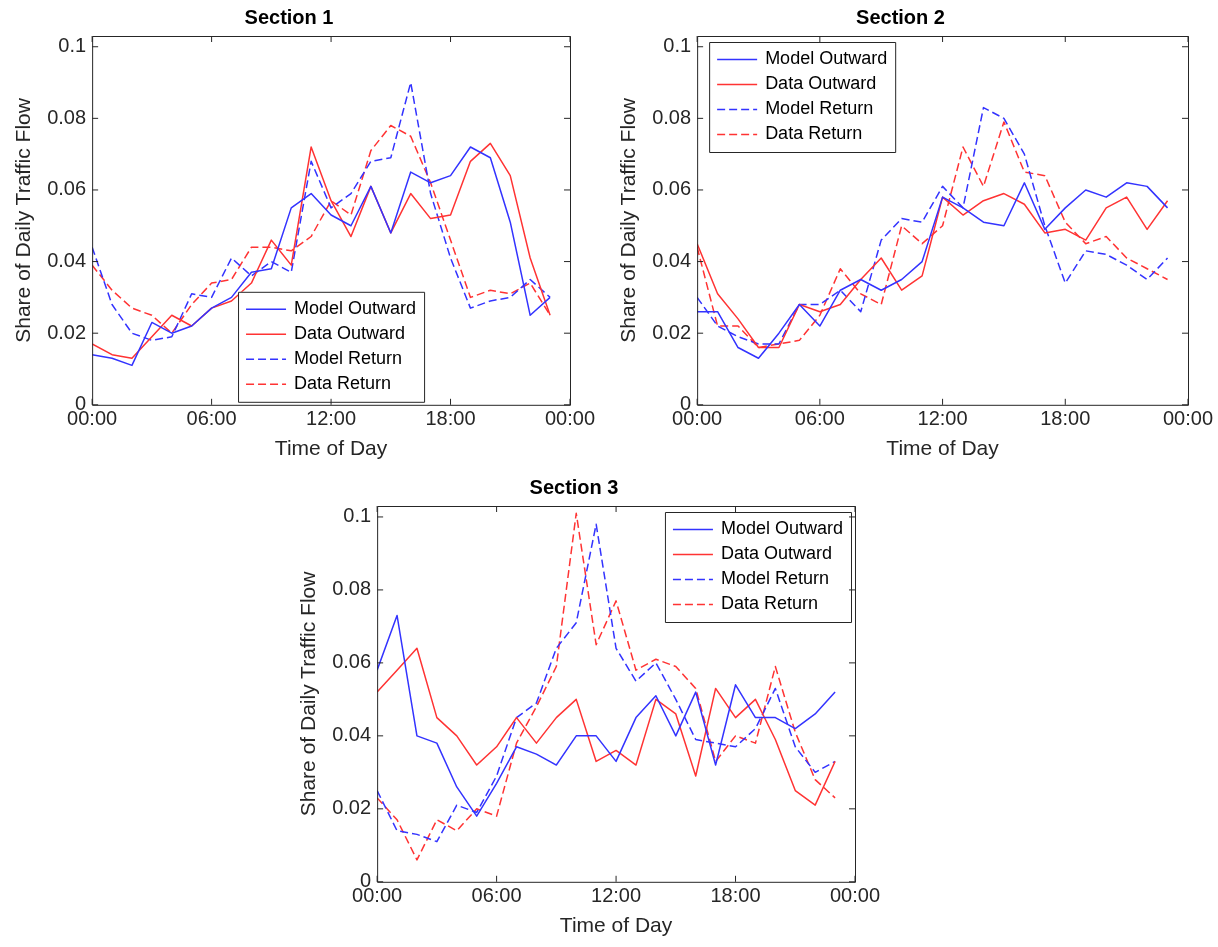 This screenshot has height=947, width=1218. I want to click on chart-title: Section 2, so click(900, 16).